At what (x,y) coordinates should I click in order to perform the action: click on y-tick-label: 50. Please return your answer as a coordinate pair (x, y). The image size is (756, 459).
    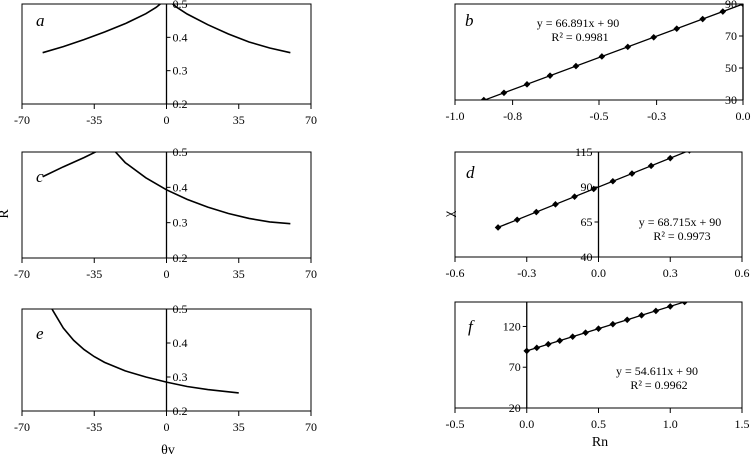
    Looking at the image, I should click on (731, 68).